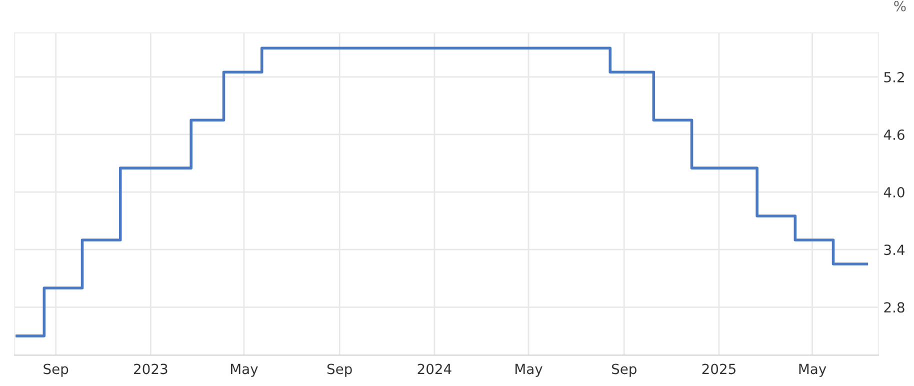 Image resolution: width=914 pixels, height=386 pixels. I want to click on y-tick-label: 4.0, so click(894, 192).